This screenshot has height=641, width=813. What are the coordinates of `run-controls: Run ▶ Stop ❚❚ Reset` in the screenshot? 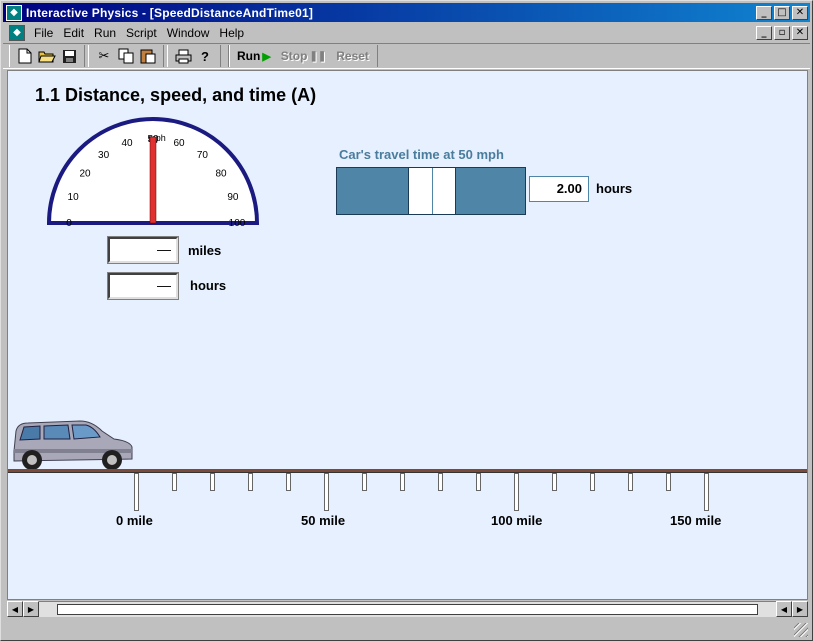 It's located at (303, 56).